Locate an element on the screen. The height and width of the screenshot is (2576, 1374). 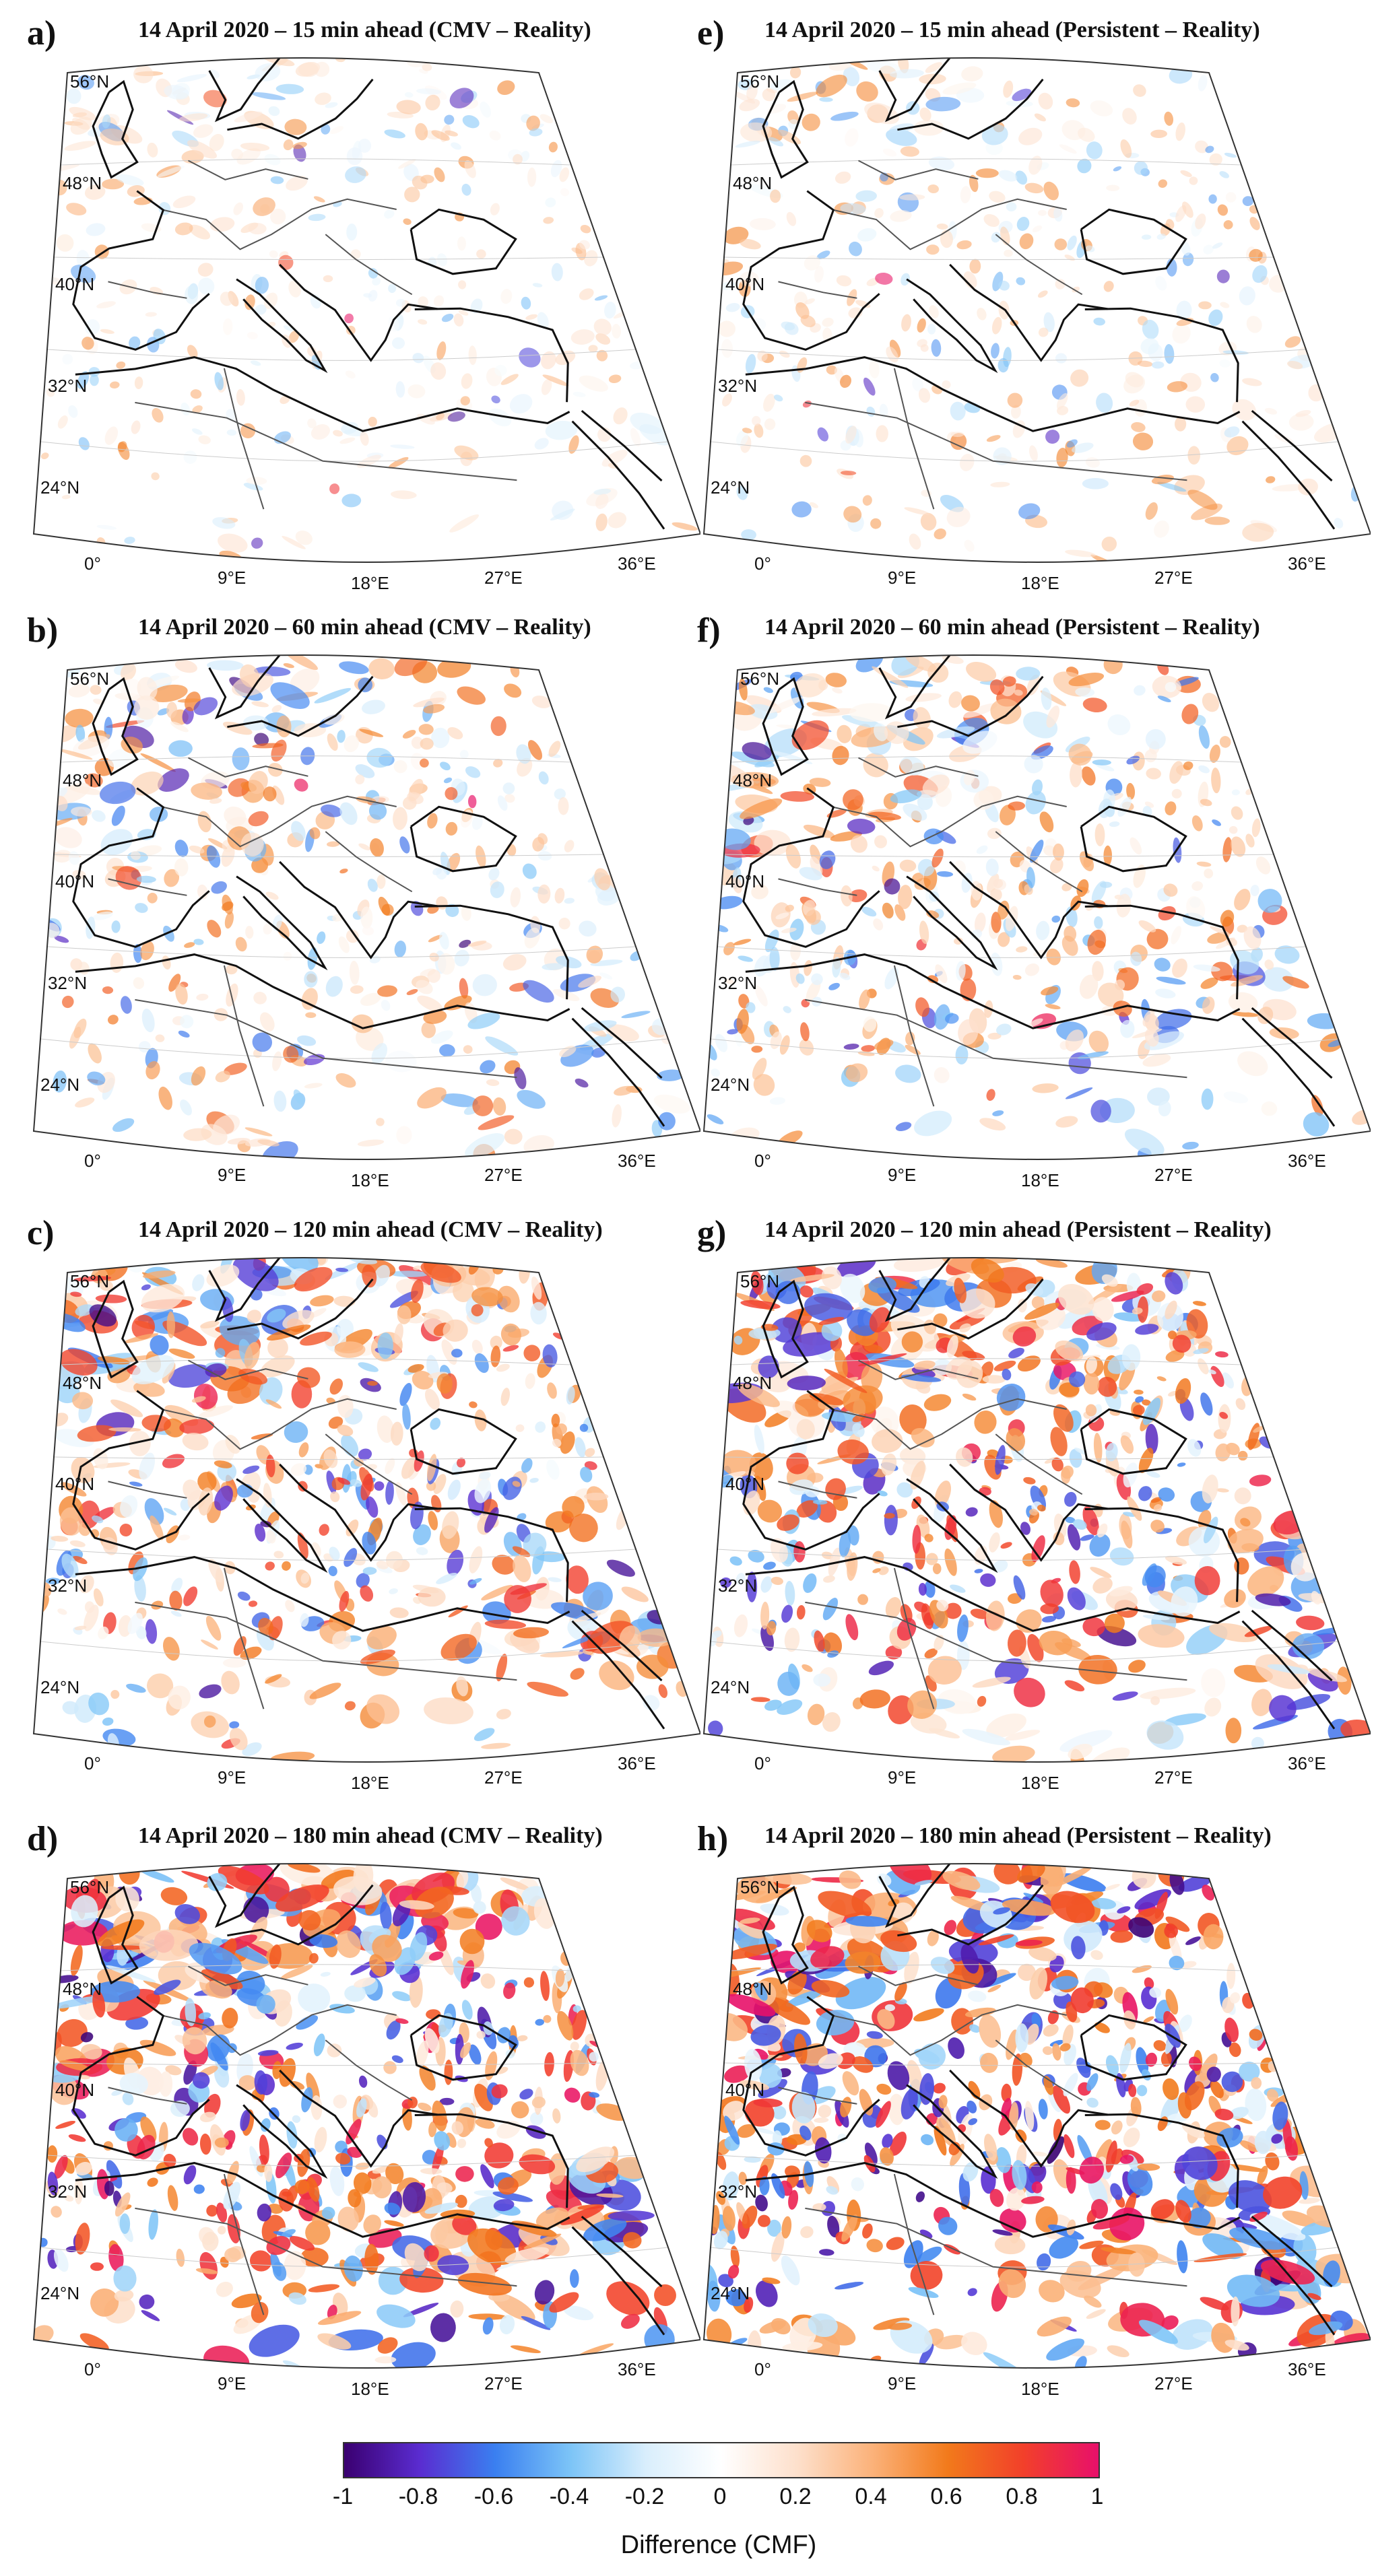
graticule-line is located at coordinates (341, 1555).